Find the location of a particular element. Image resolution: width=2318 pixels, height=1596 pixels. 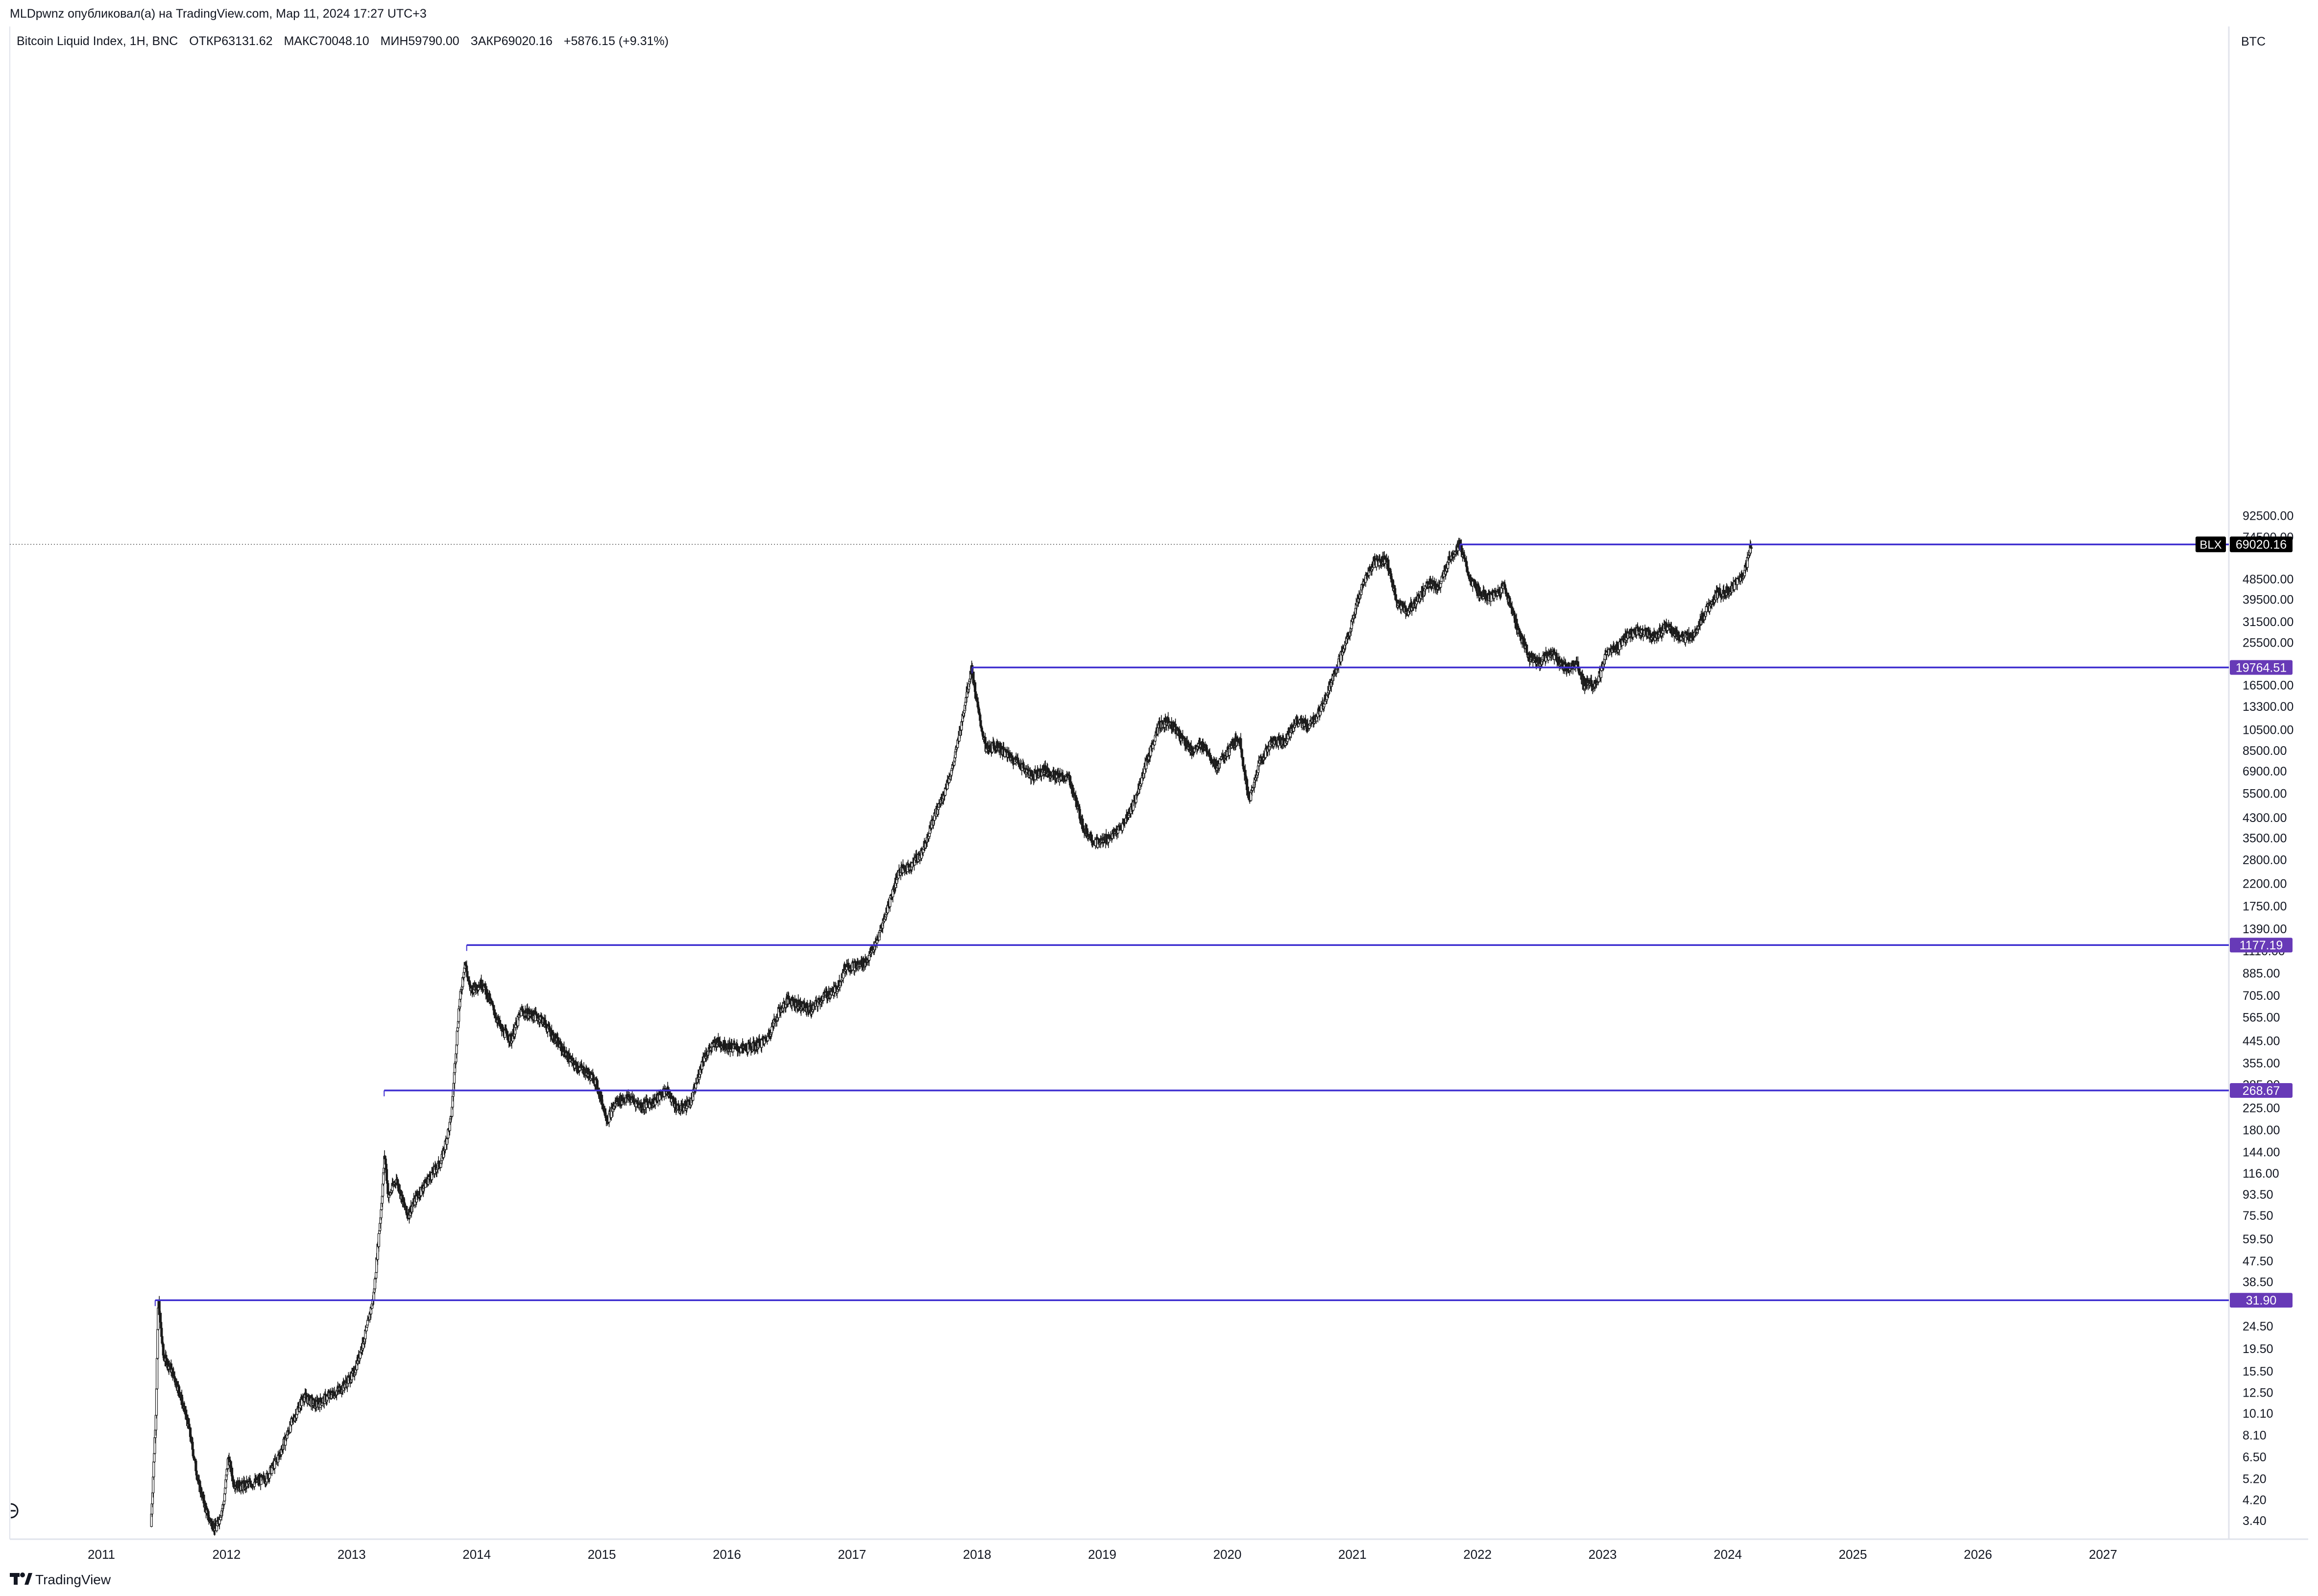

level-label-text: 31.90 is located at coordinates (2261, 1300).